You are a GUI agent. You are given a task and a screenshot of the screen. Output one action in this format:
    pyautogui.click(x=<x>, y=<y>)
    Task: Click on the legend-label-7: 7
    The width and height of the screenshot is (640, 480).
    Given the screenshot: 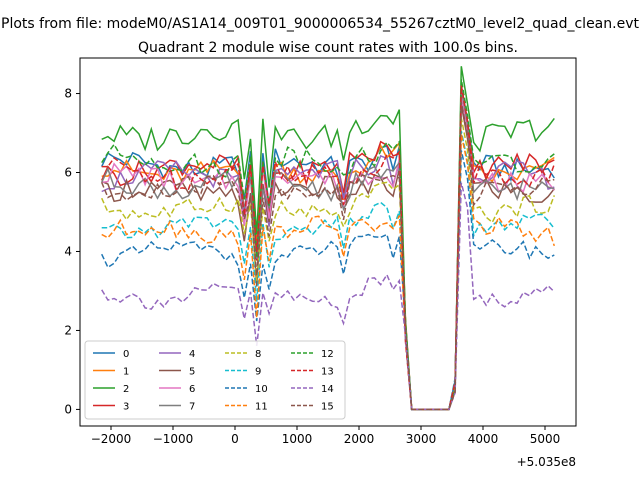 What is the action you would take?
    pyautogui.click(x=192, y=407)
    